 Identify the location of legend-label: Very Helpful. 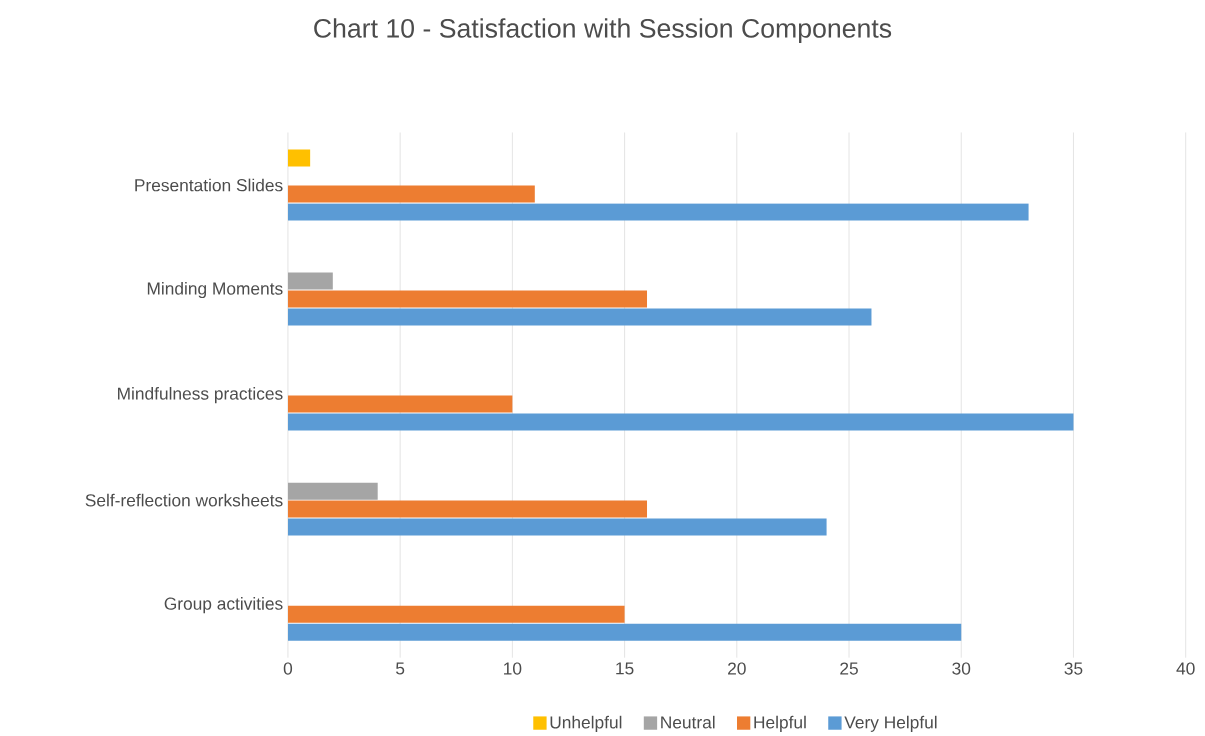
(890, 724).